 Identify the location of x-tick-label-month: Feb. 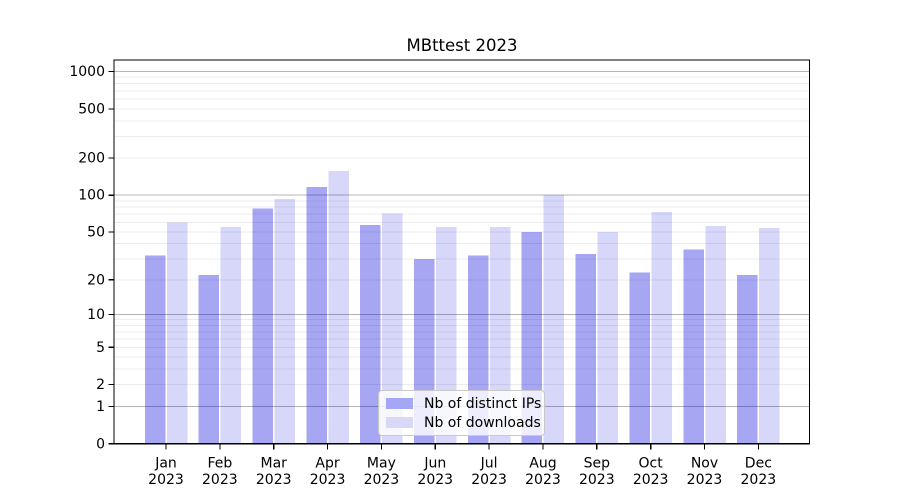
(219, 464).